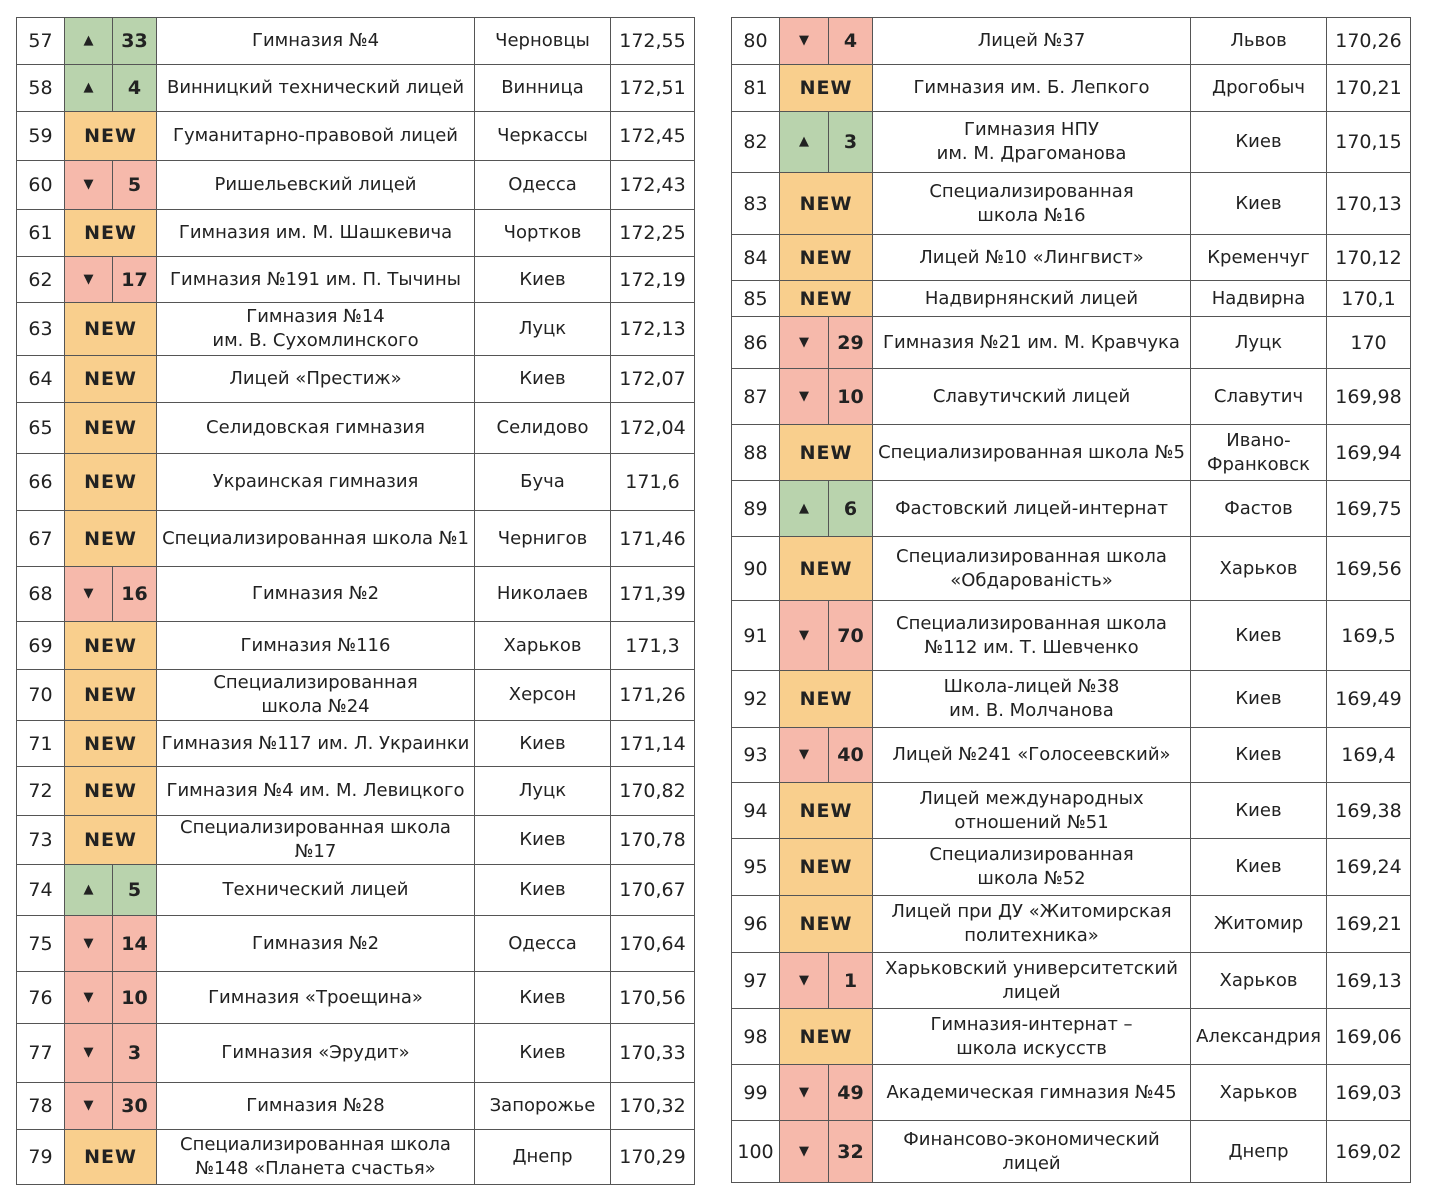  What do you see at coordinates (1258, 924) in the screenshot?
I see `city-cell: Житомир` at bounding box center [1258, 924].